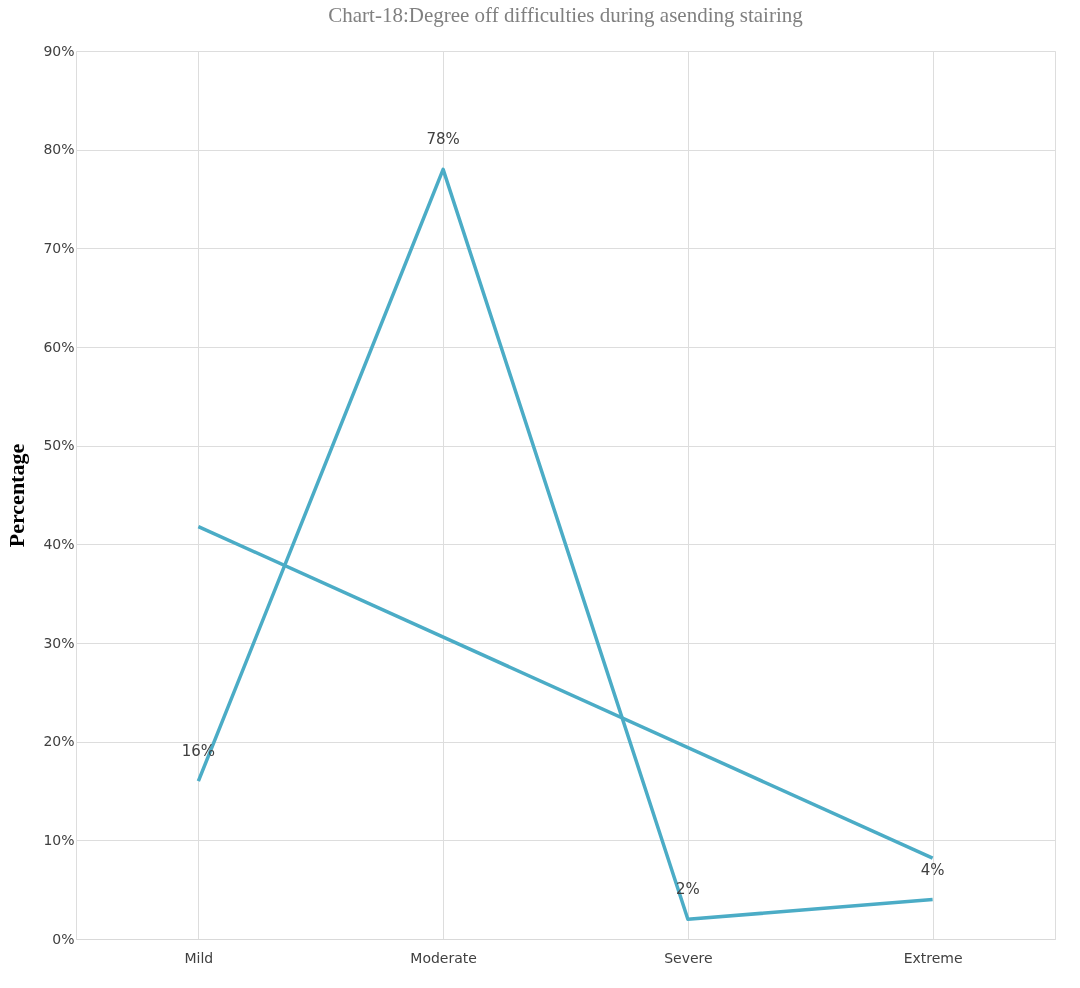 This screenshot has height=988, width=1080. Describe the element at coordinates (59, 543) in the screenshot. I see `y-tick-label: 40%` at that location.